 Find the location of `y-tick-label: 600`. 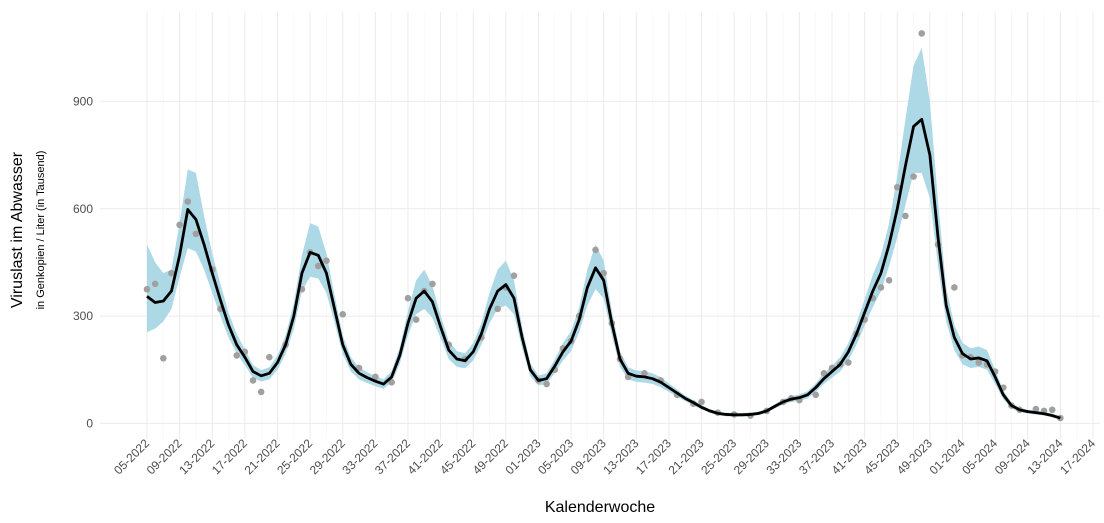

y-tick-label: 600 is located at coordinates (83, 209).